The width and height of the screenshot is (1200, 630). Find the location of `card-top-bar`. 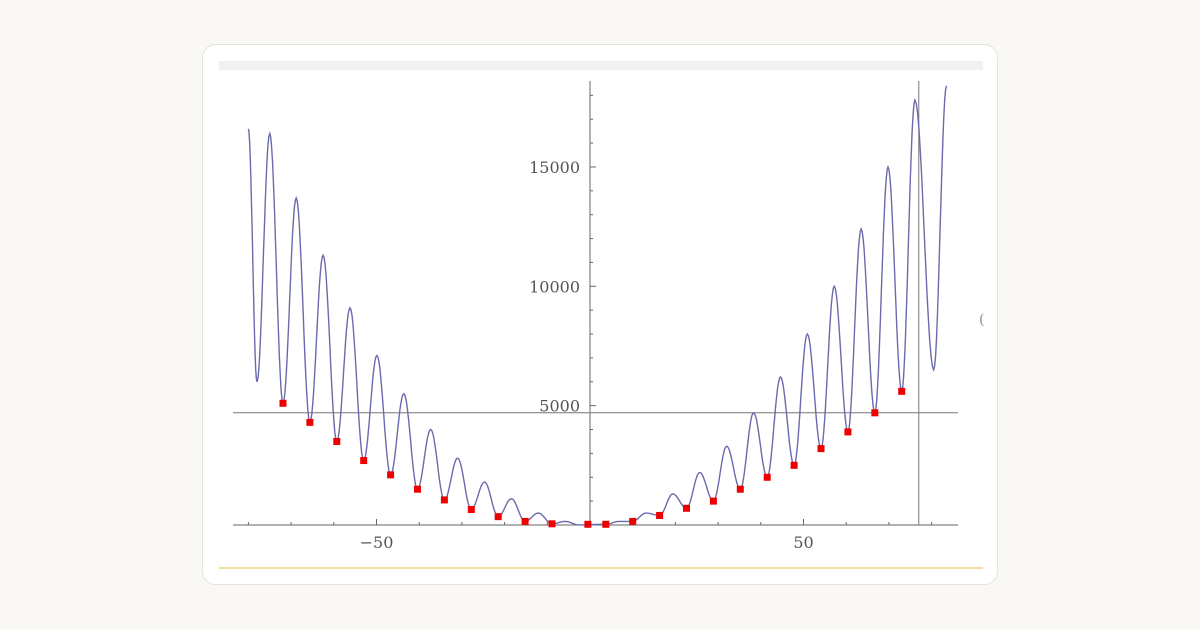

card-top-bar is located at coordinates (601, 65).